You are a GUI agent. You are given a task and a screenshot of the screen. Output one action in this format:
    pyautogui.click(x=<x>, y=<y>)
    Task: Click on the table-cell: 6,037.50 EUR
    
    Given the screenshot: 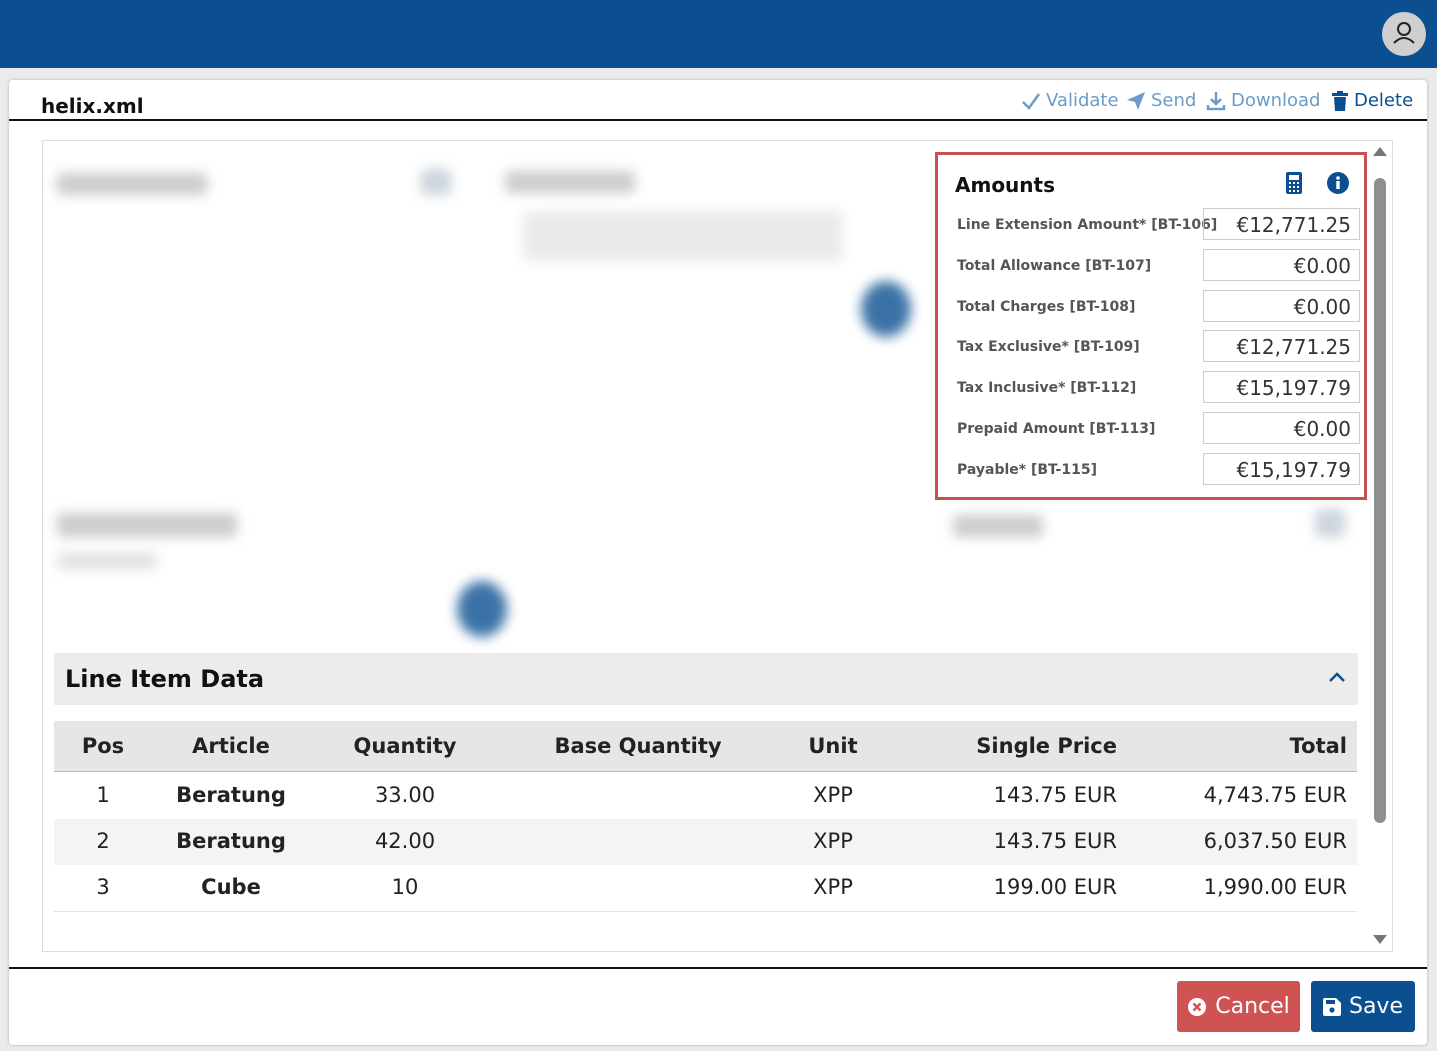 What is the action you would take?
    pyautogui.click(x=1275, y=841)
    